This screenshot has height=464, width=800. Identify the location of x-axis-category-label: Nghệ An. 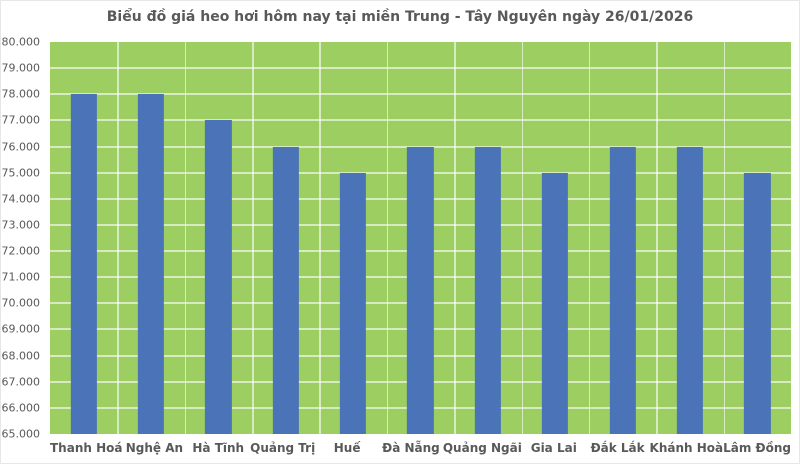
(154, 448).